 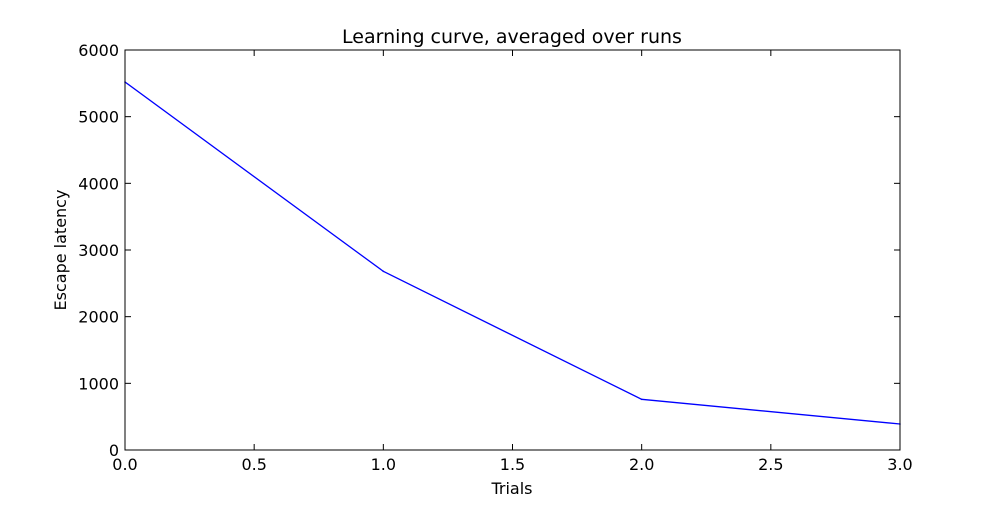 I want to click on y-tick-label: 0, so click(x=114, y=450).